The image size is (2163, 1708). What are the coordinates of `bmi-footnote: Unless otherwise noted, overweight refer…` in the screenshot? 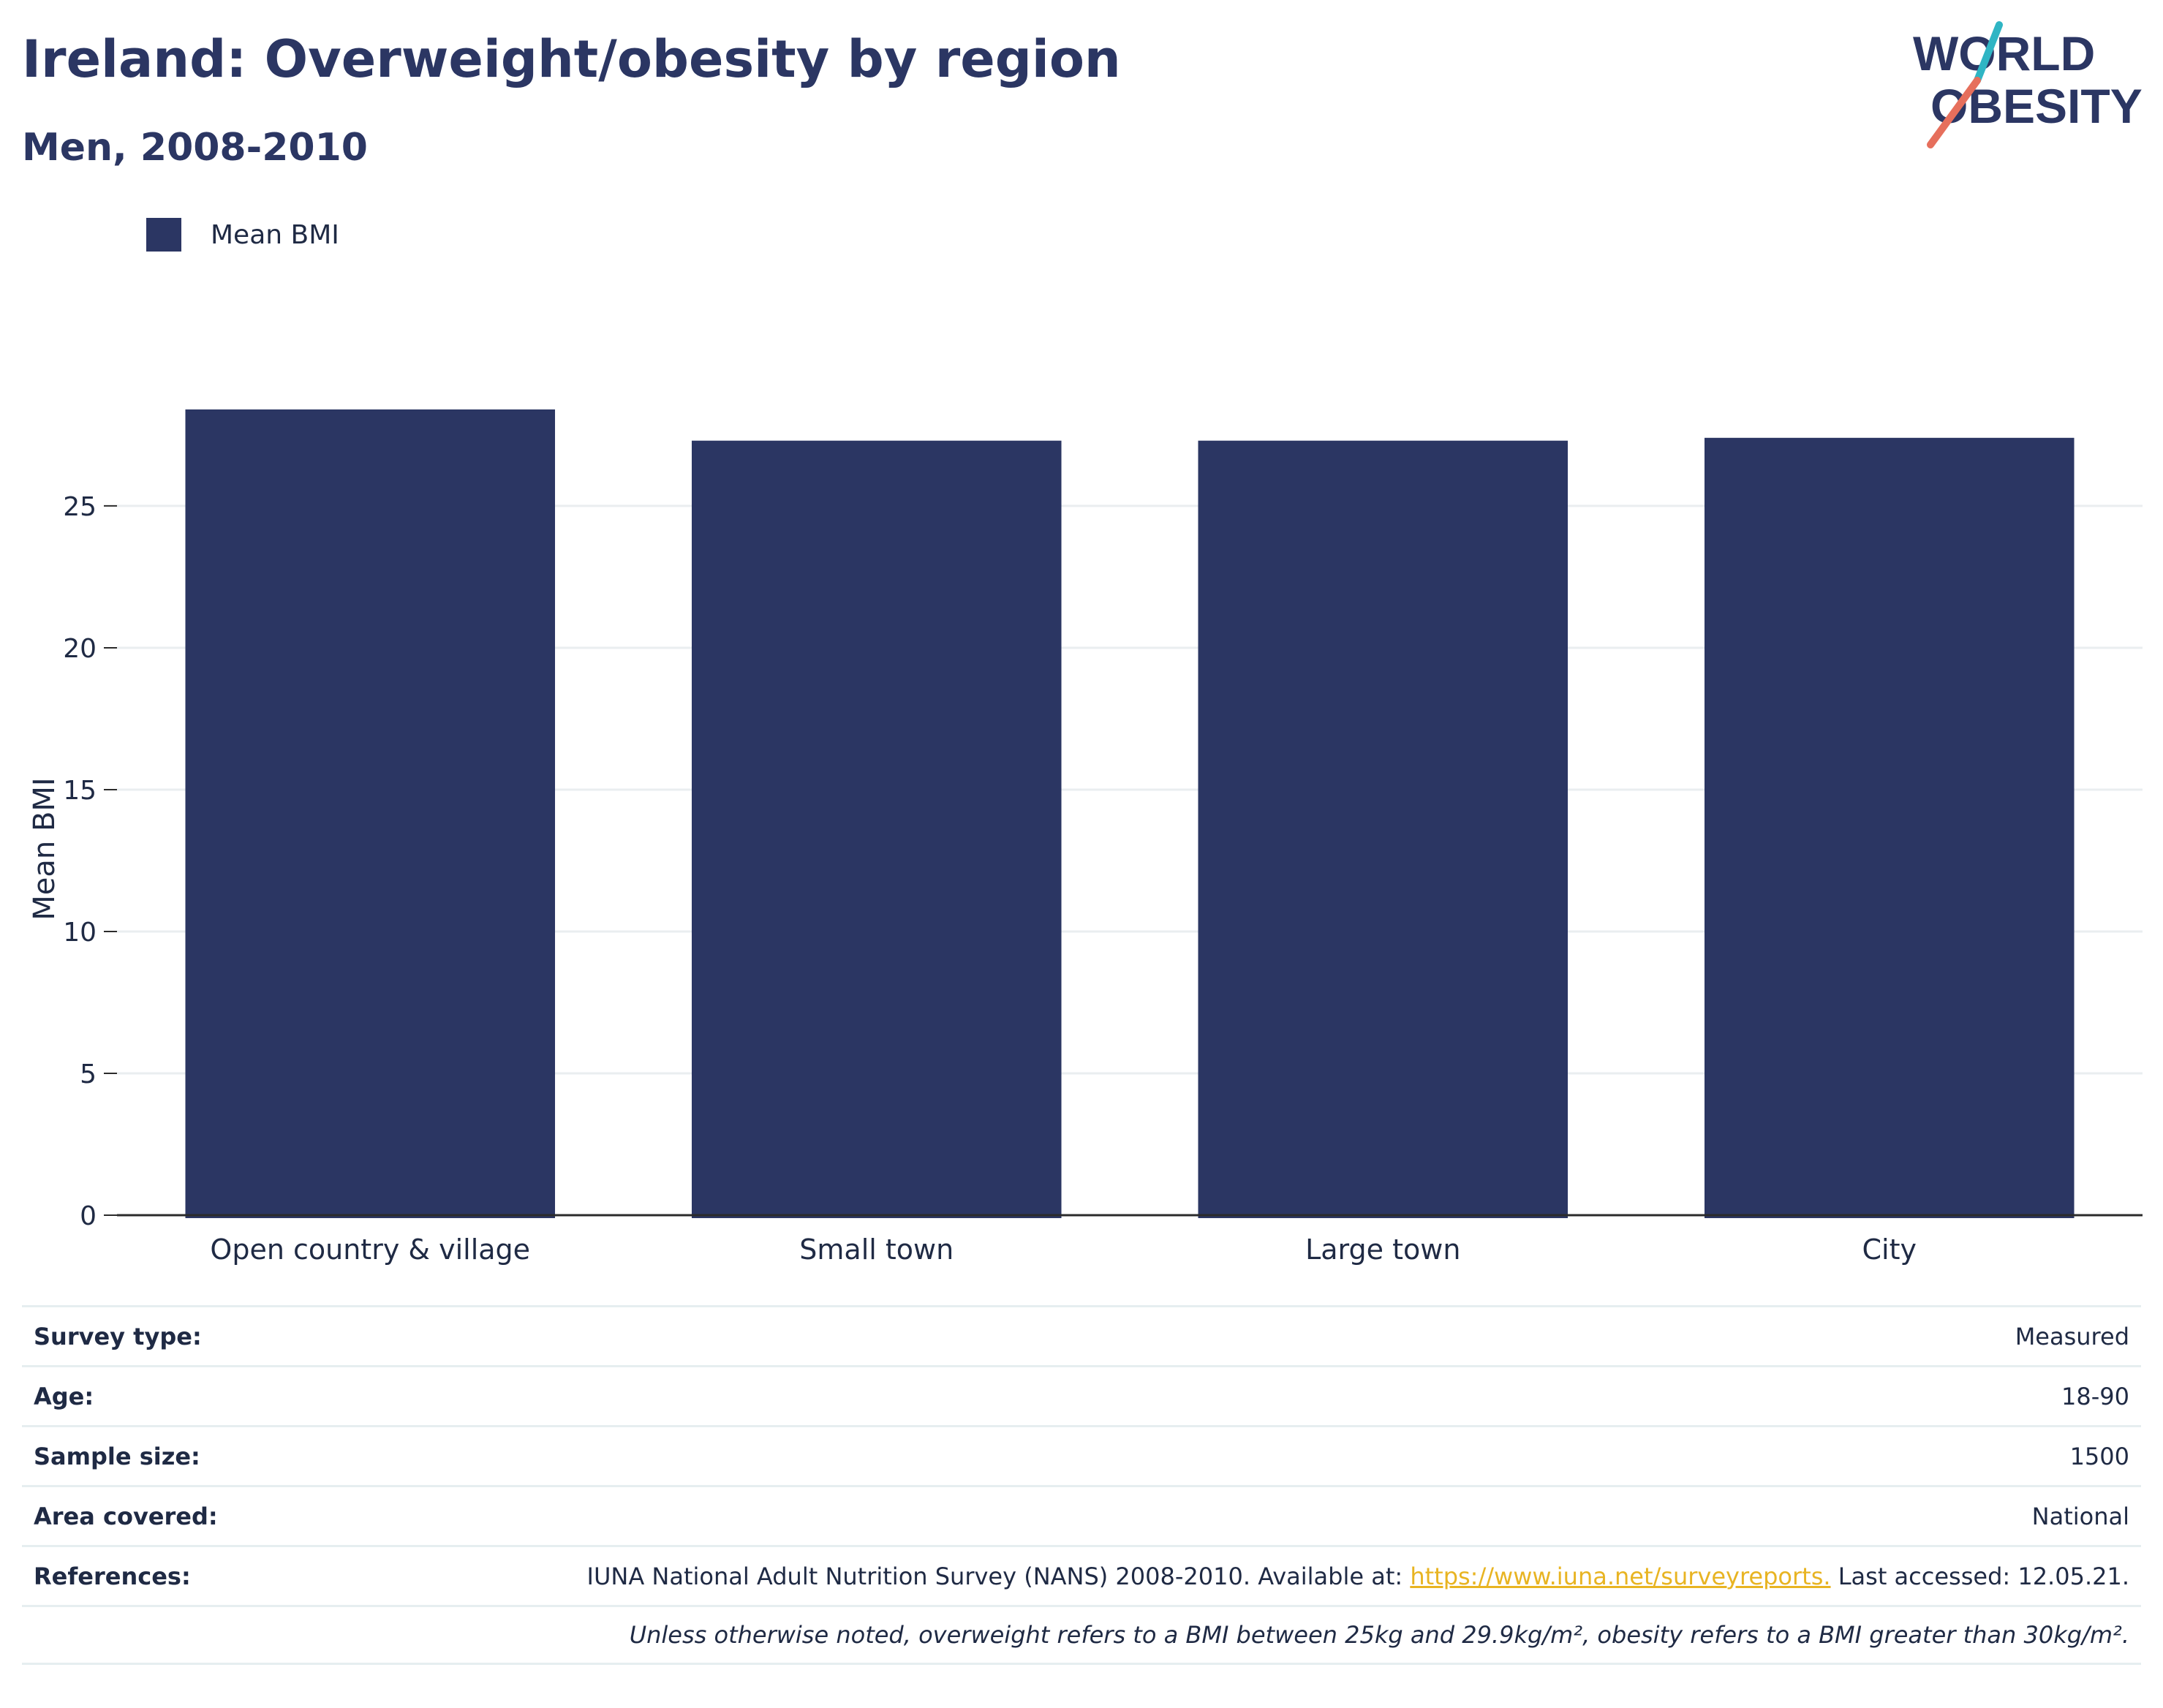 It's located at (1379, 1635).